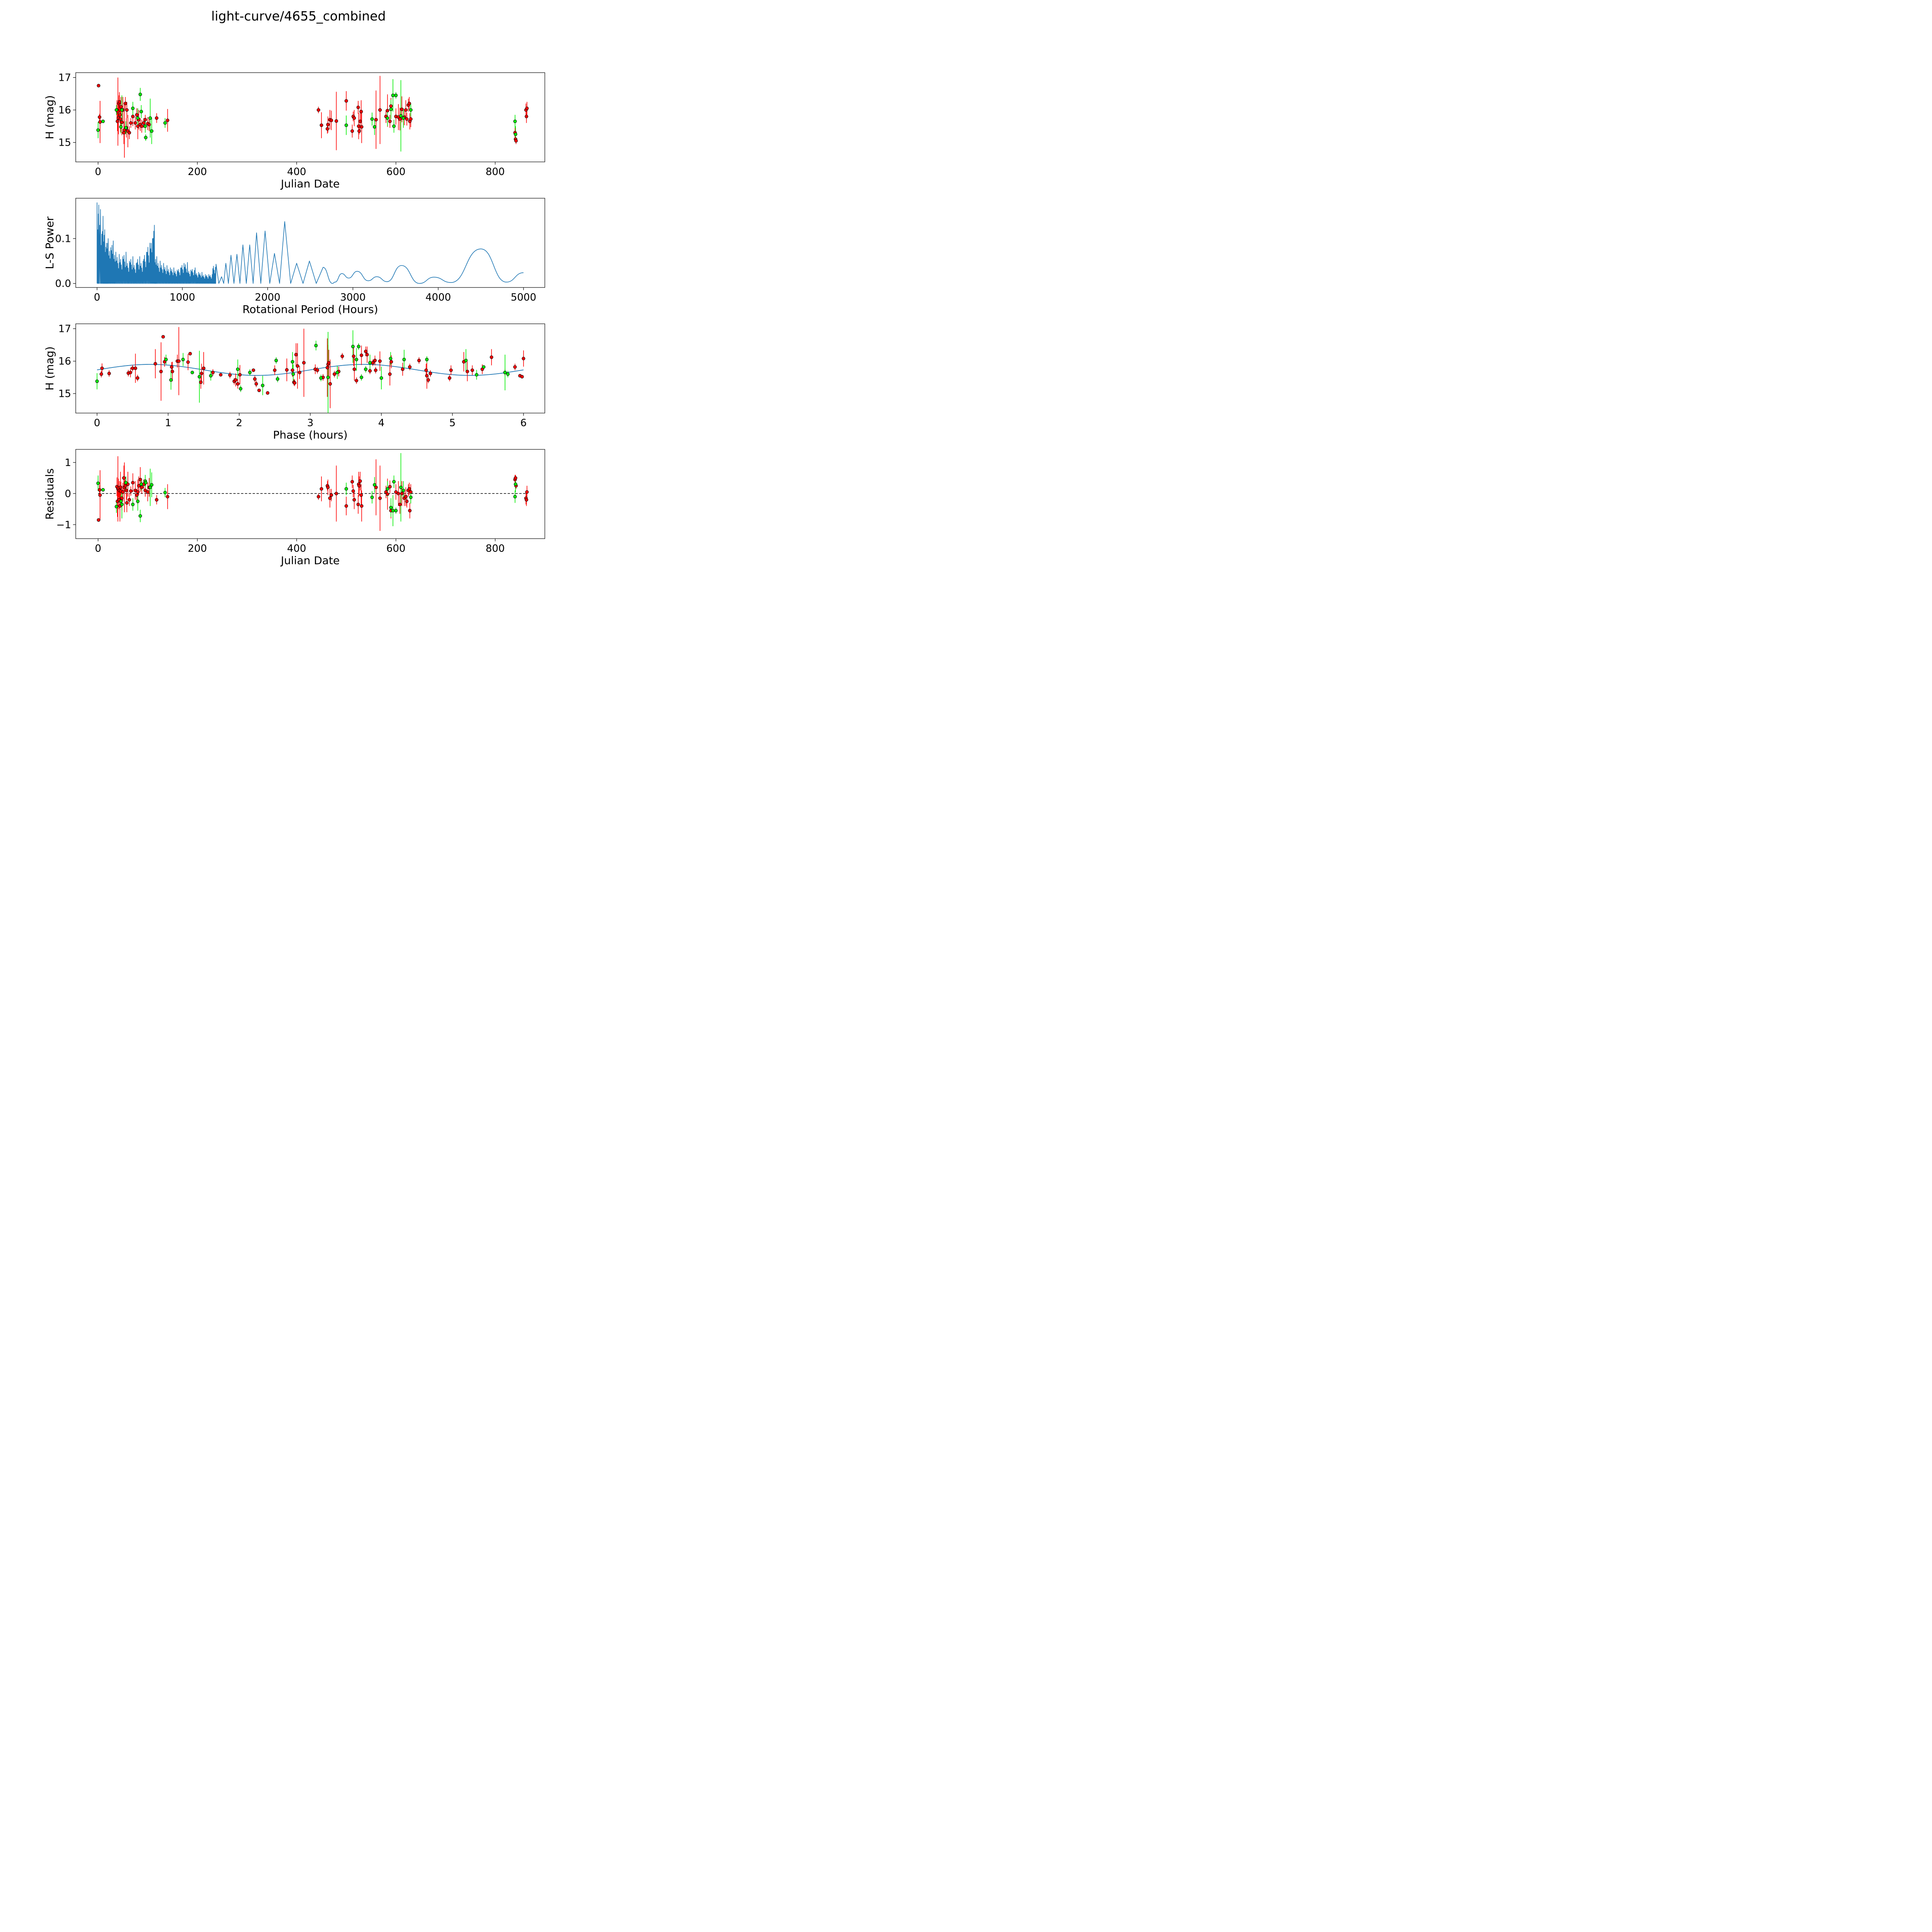  Describe the element at coordinates (310, 494) in the screenshot. I see `plot-frame` at that location.